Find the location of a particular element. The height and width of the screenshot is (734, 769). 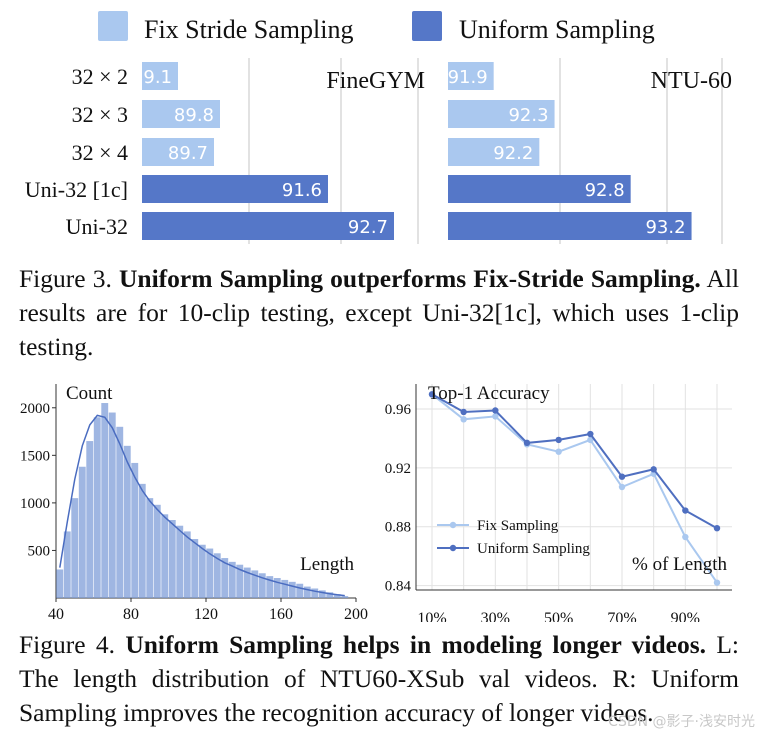

category-label: 32 × 4 is located at coordinates (100, 152).